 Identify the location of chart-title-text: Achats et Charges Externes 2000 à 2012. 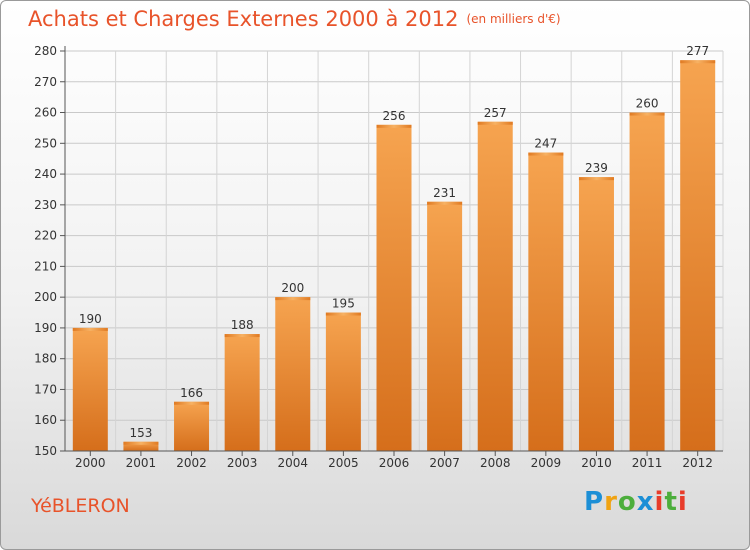
(243, 19).